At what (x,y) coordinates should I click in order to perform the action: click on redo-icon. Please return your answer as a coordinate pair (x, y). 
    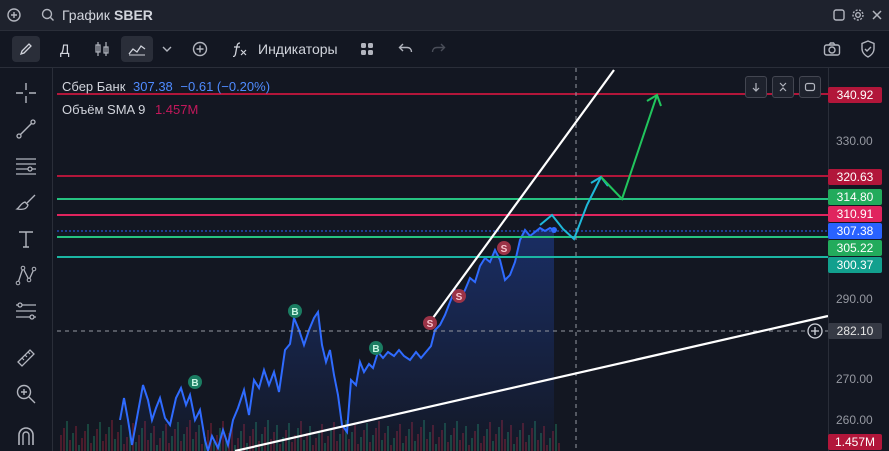
    Looking at the image, I should click on (438, 49).